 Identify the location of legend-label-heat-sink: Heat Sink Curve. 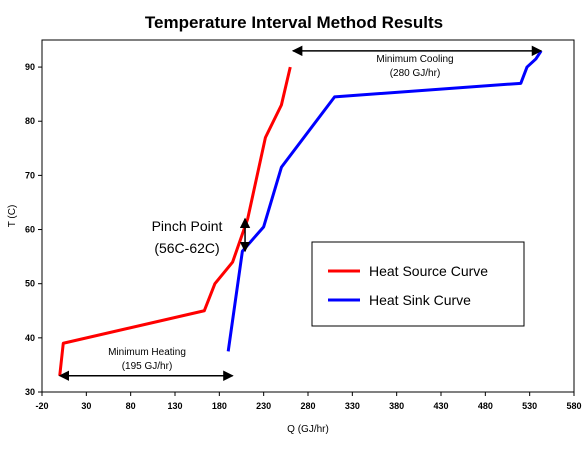
(420, 300).